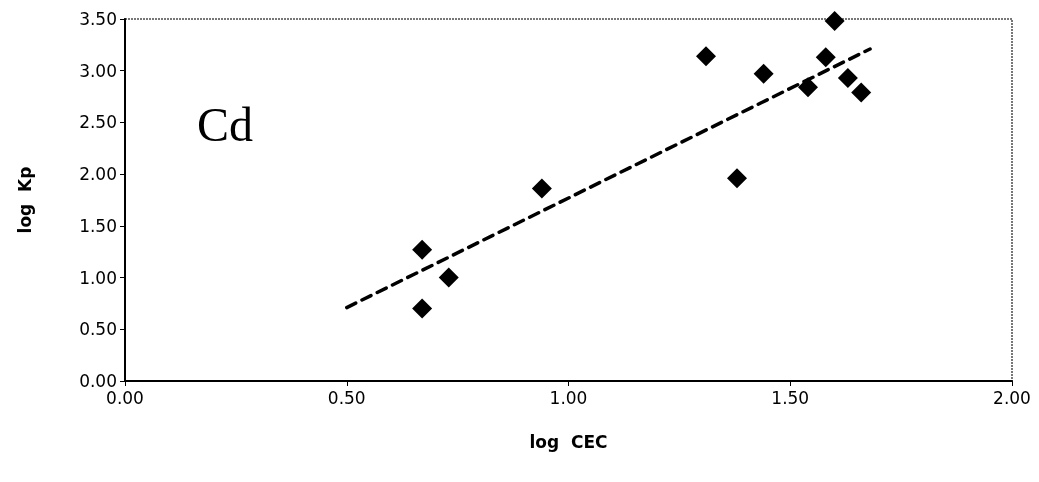 The width and height of the screenshot is (1039, 482). Describe the element at coordinates (98, 122) in the screenshot. I see `y-tick-label: 2.50` at that location.